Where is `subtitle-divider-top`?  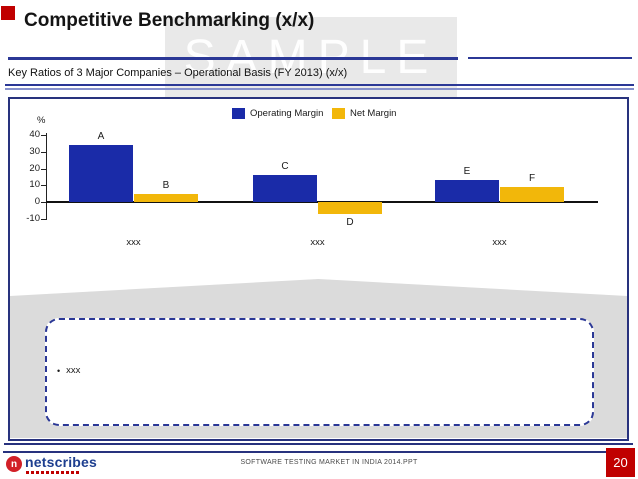 subtitle-divider-top is located at coordinates (319, 85).